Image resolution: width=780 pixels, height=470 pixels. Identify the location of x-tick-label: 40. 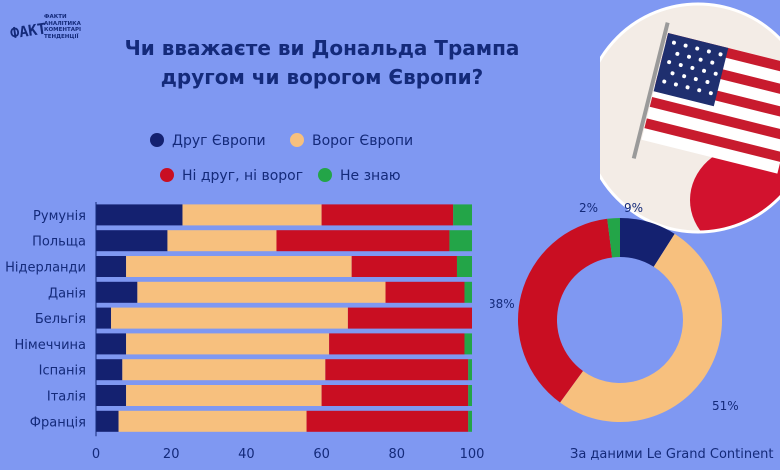
(246, 453).